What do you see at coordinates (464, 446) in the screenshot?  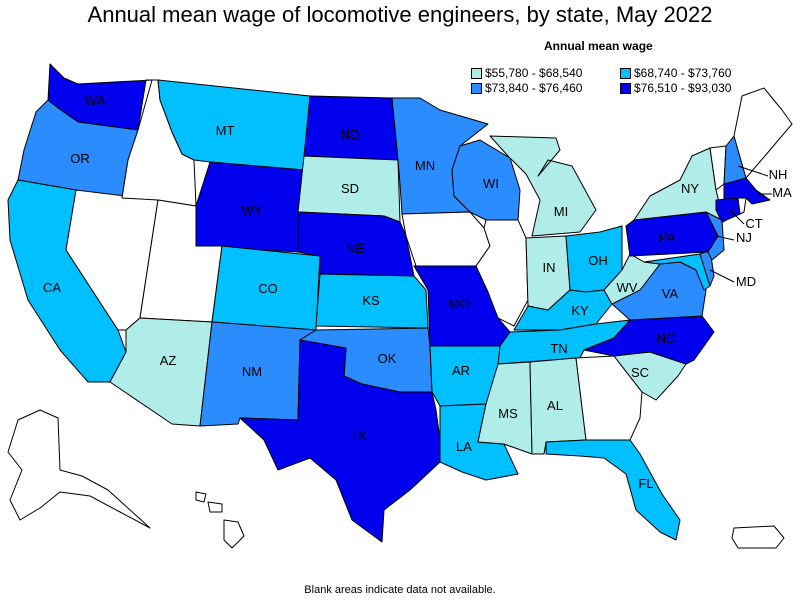 I see `state-label-la: LA` at bounding box center [464, 446].